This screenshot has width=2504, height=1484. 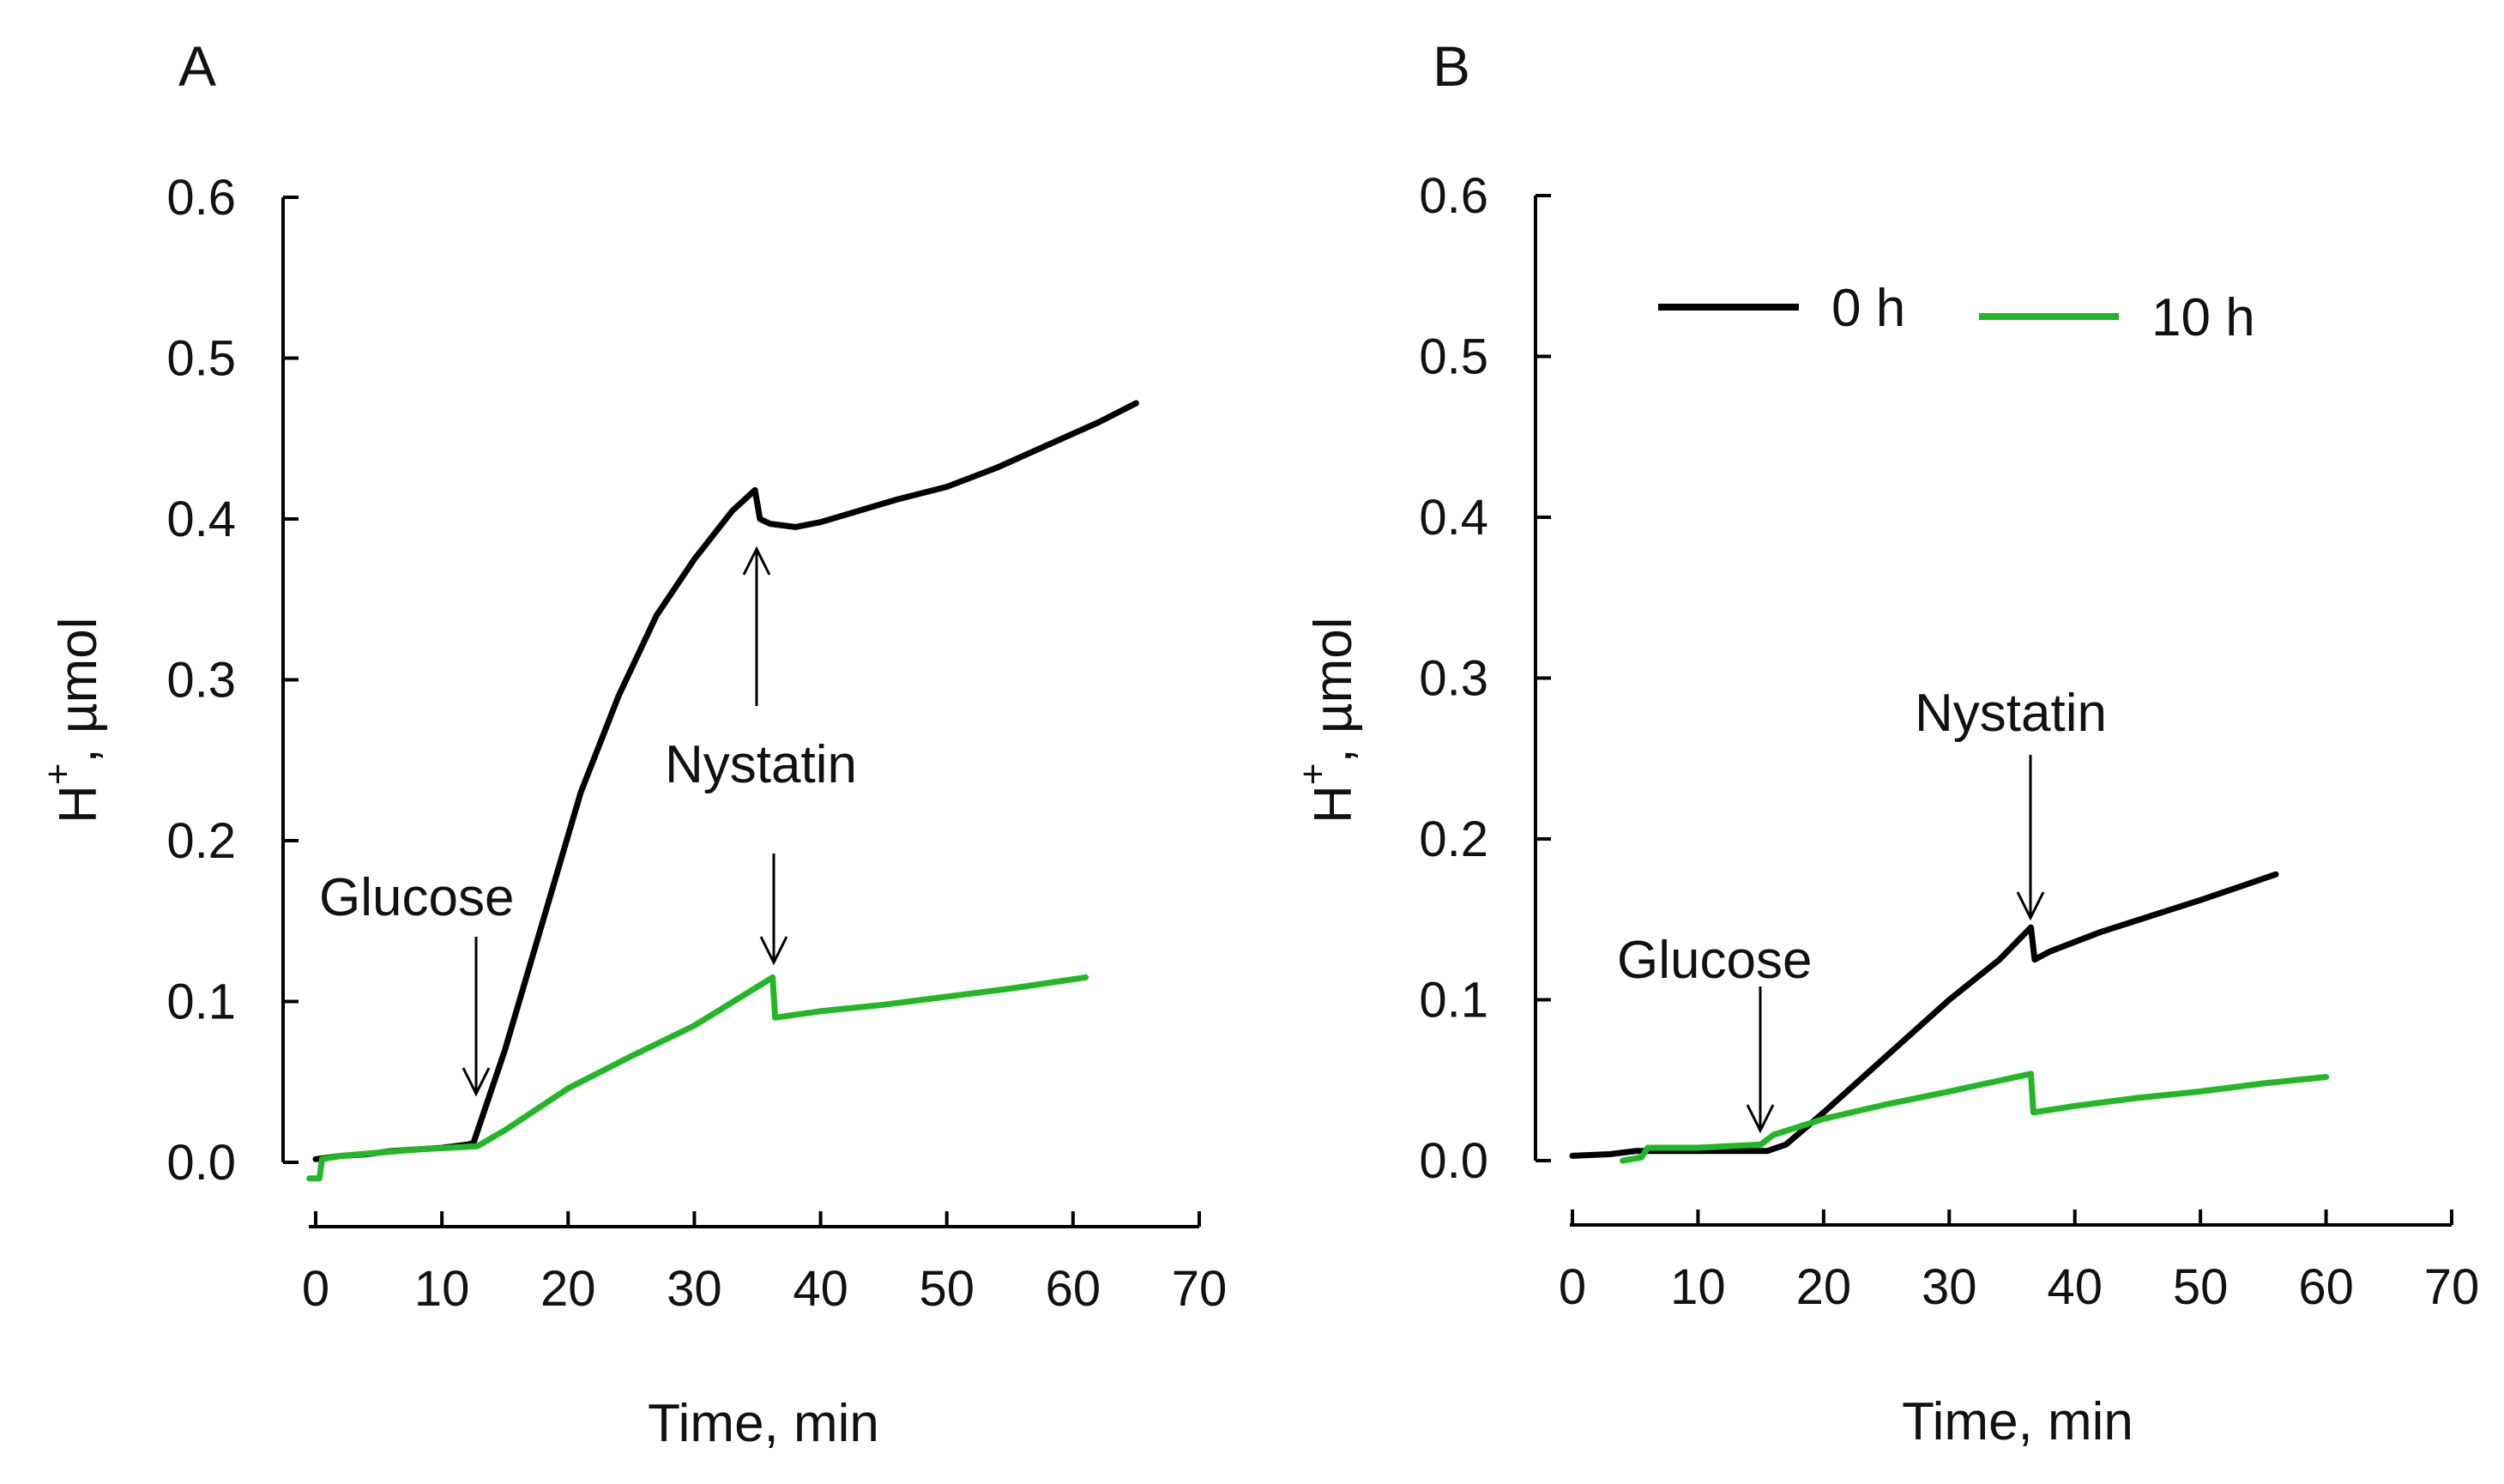 I want to click on ylabel-b-rest: , µmol, so click(x=1333, y=690).